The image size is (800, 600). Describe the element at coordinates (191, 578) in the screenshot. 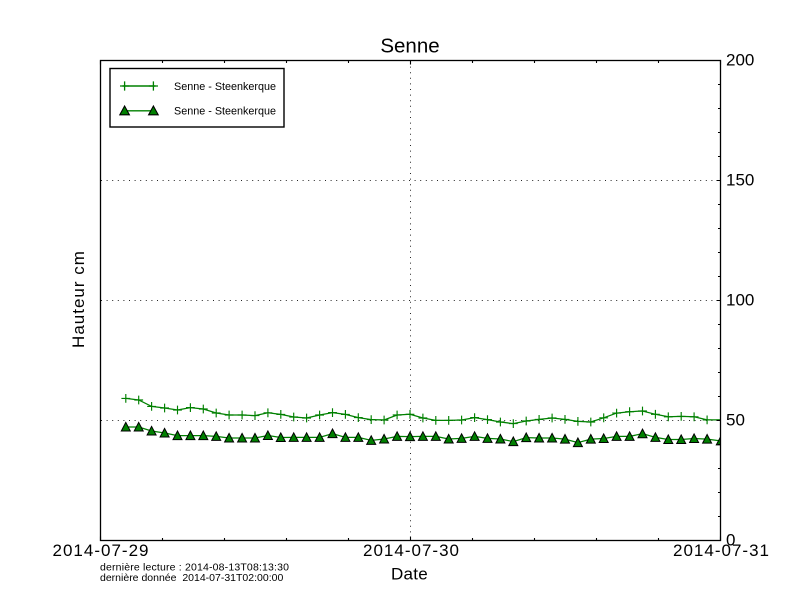

I see `svg-text:dernière donnée 2014-07-31T02: dernière donnée 2014-07-31T02:00:00` at that location.